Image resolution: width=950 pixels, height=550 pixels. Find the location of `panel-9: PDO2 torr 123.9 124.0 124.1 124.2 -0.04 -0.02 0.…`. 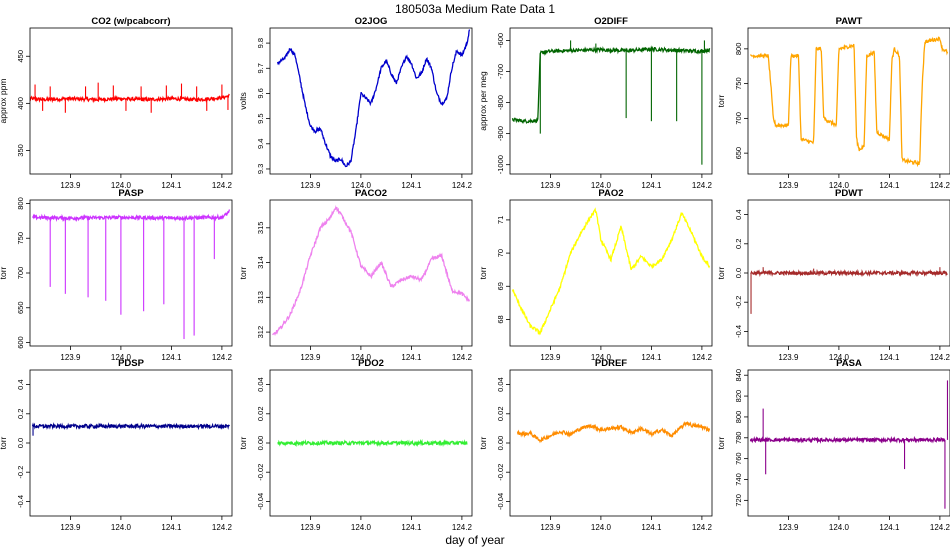

panel-9: PDO2 torr 123.9 124.0 124.1 124.2 -0.04 -0.02 0.… is located at coordinates (355, 445).